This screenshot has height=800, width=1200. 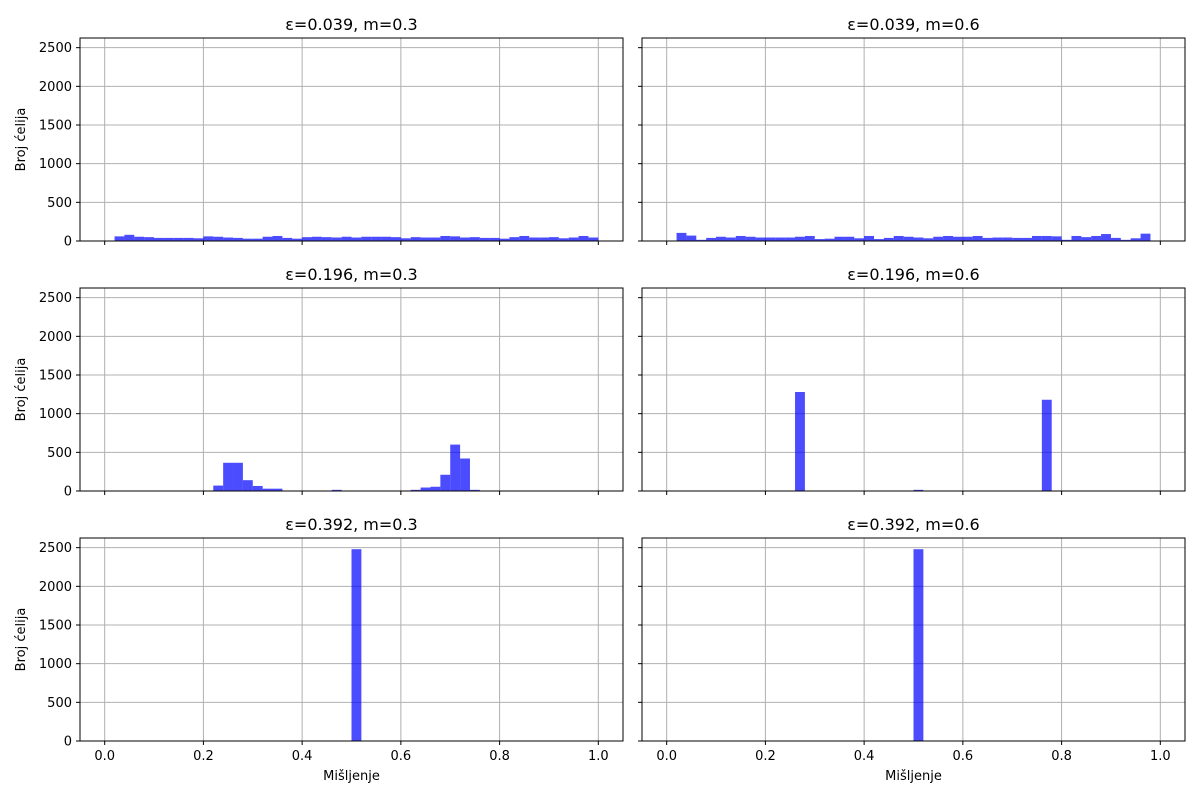 What do you see at coordinates (351, 274) in the screenshot?
I see `subplot-title: ε=0.196, m=0.3` at bounding box center [351, 274].